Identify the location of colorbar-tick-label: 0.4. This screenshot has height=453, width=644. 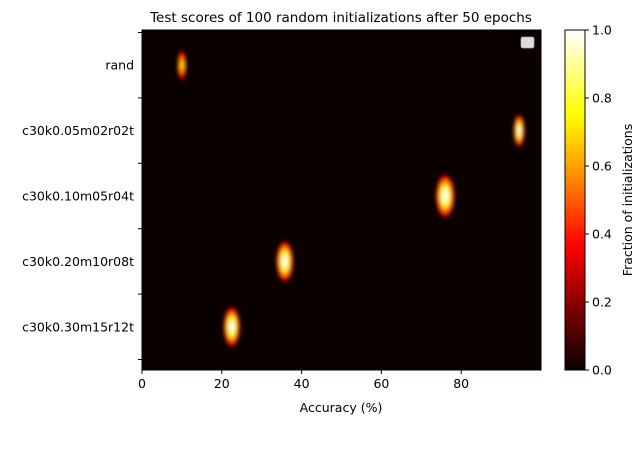
(602, 234).